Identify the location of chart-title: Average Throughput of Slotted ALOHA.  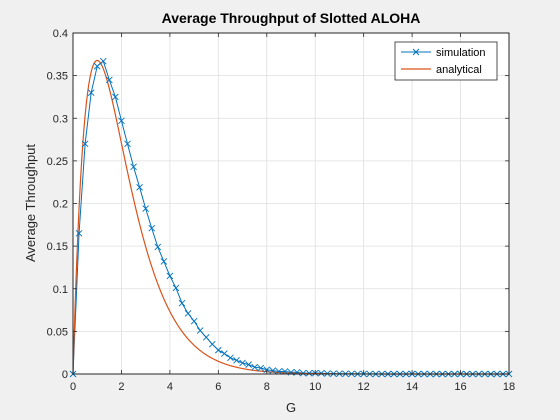
(291, 18).